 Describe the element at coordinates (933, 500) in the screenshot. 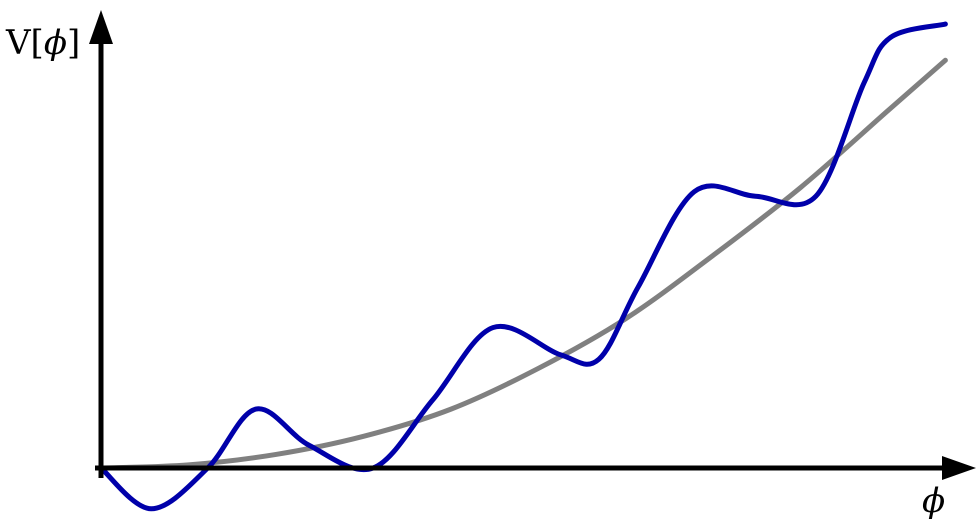

I see `x-axis-label: ϕ` at that location.